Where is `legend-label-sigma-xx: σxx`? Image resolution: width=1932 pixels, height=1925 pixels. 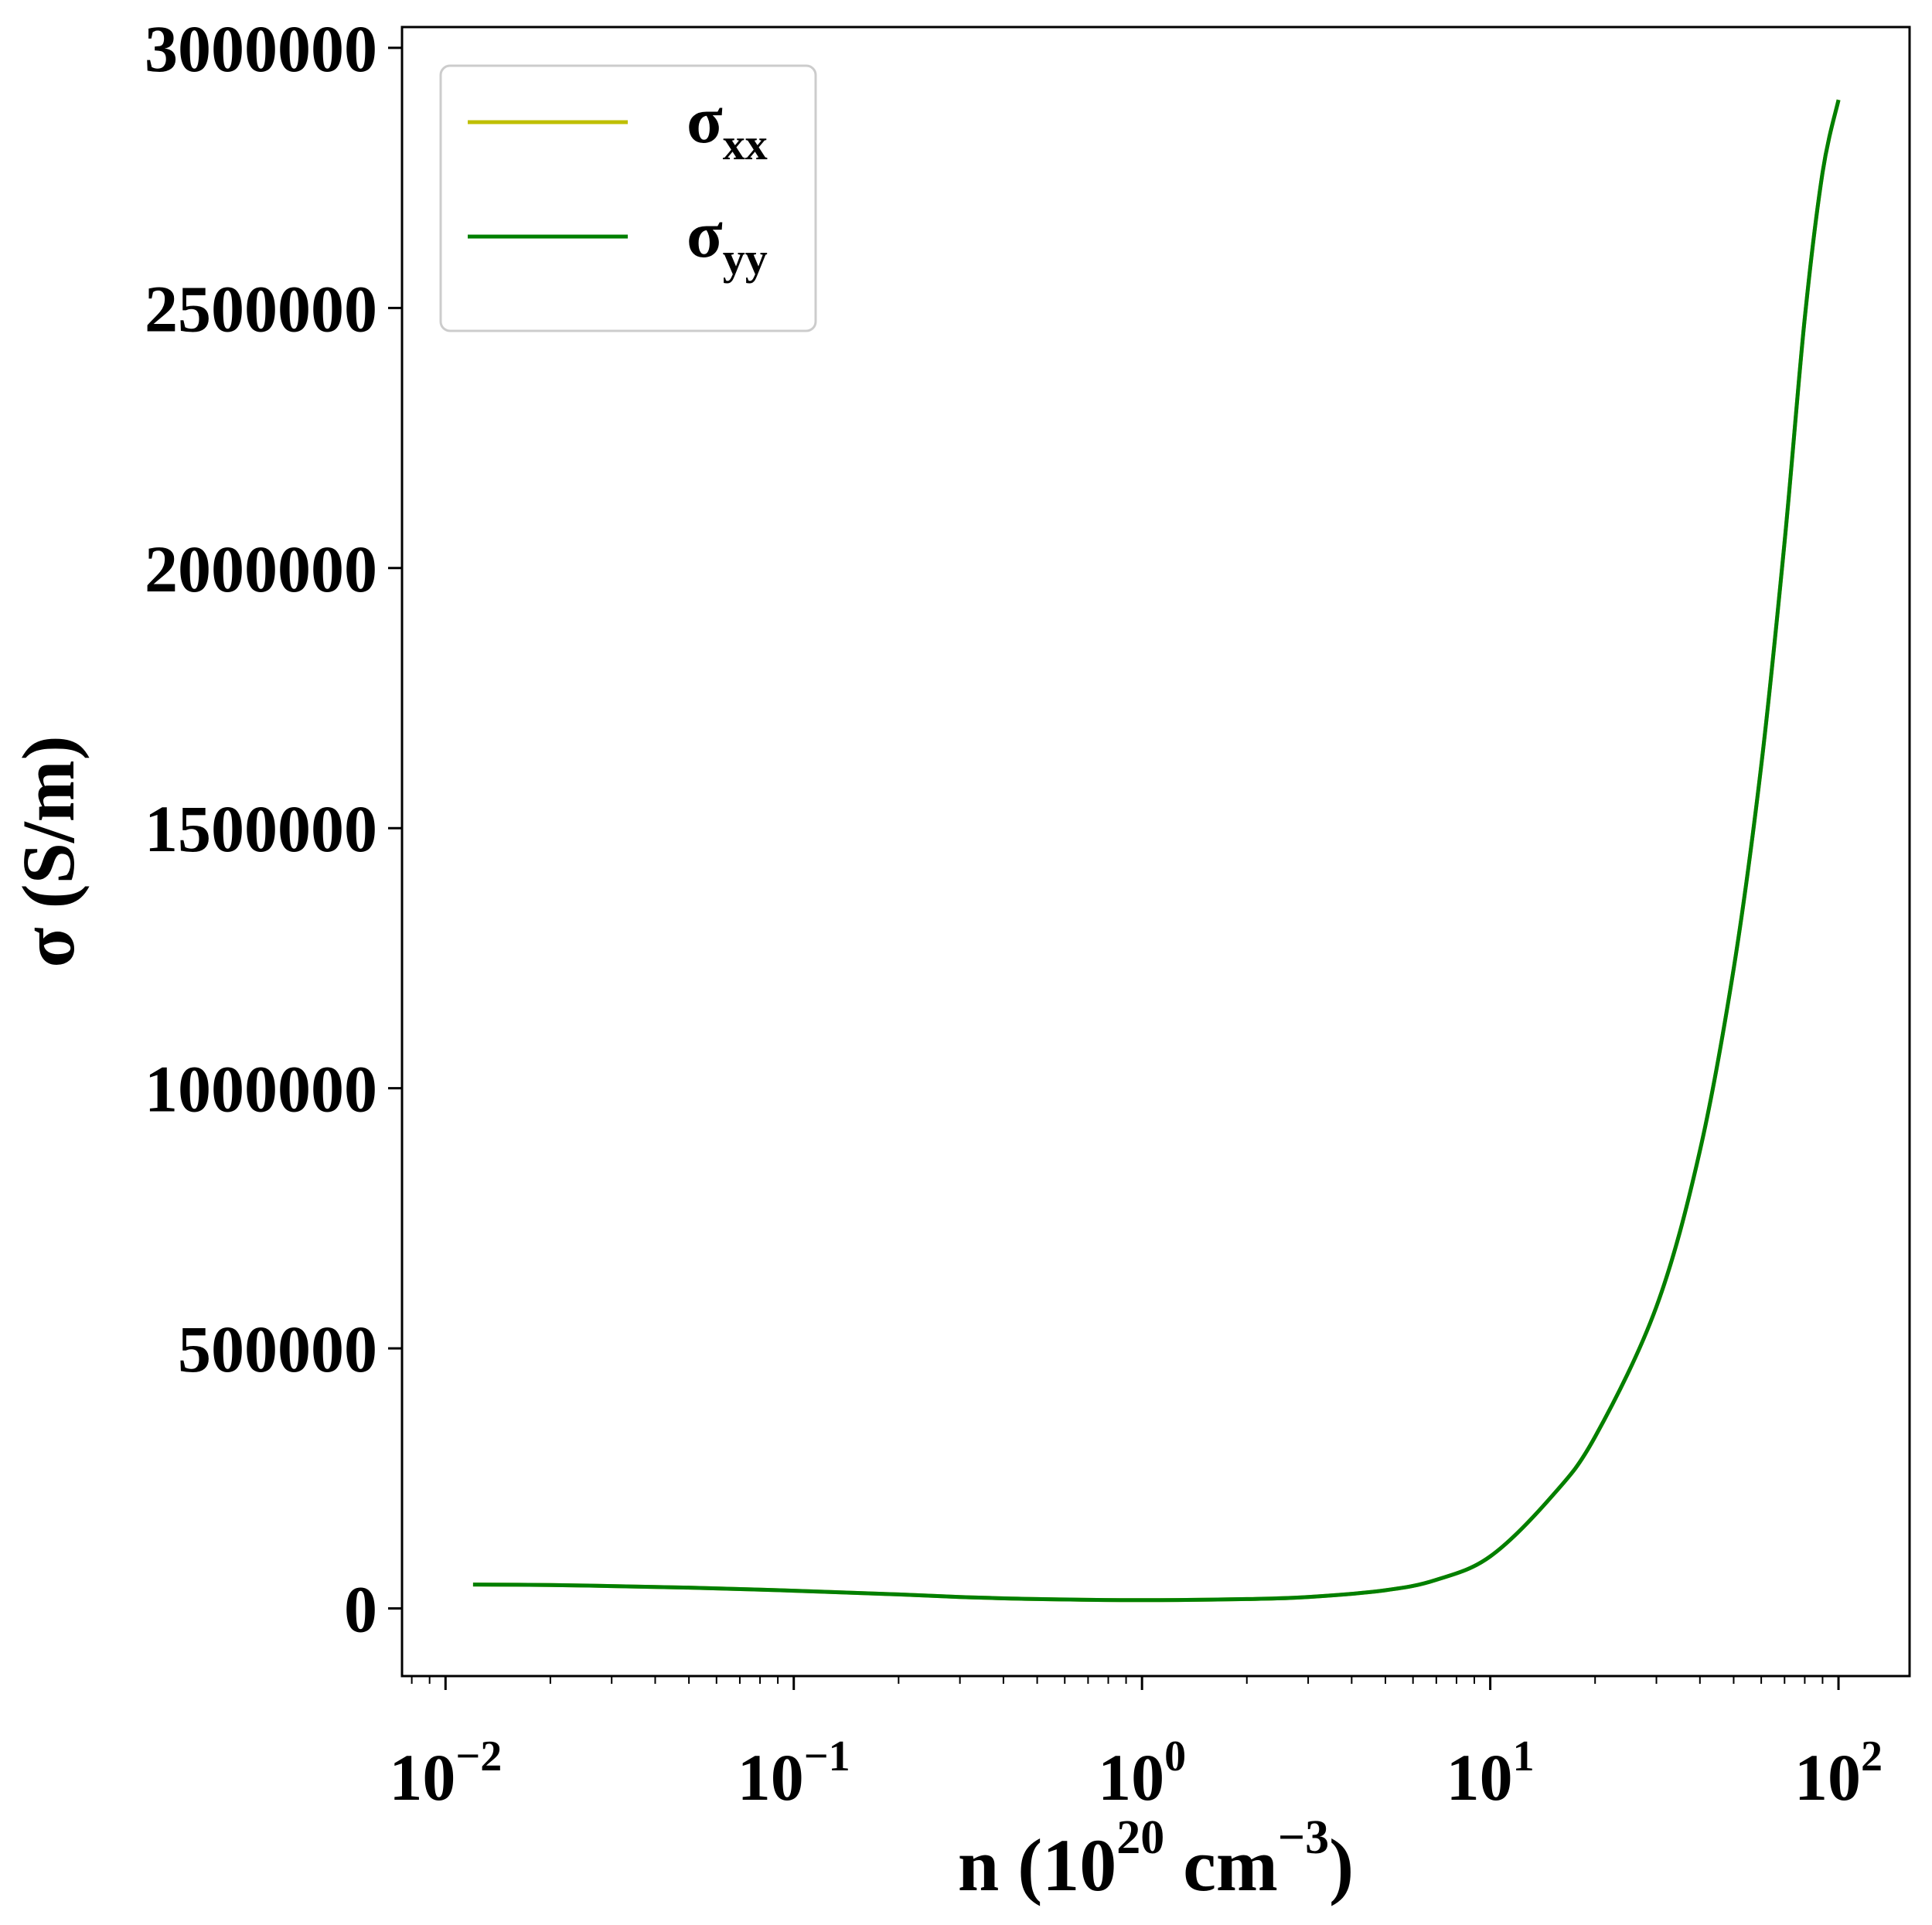 legend-label-sigma-xx: σxx is located at coordinates (727, 126).